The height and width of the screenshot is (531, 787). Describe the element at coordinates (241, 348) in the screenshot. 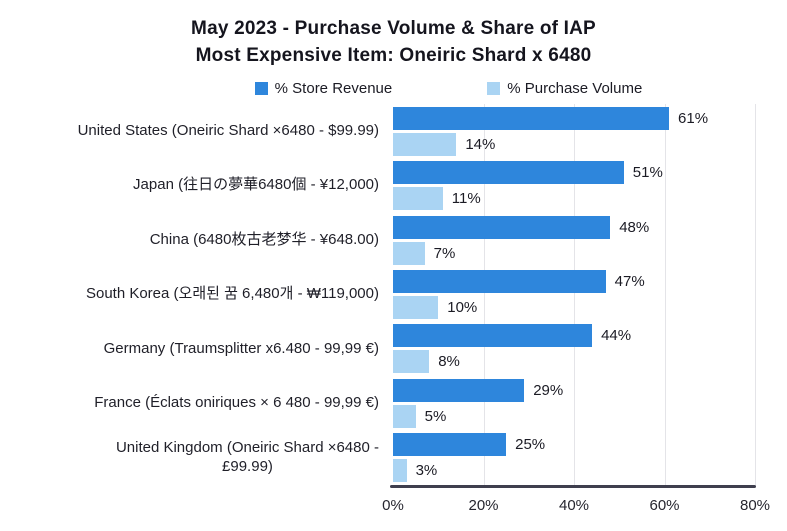

I see `category-label: Germany (Traumsplitter x6.480 - 99,99 €)` at that location.